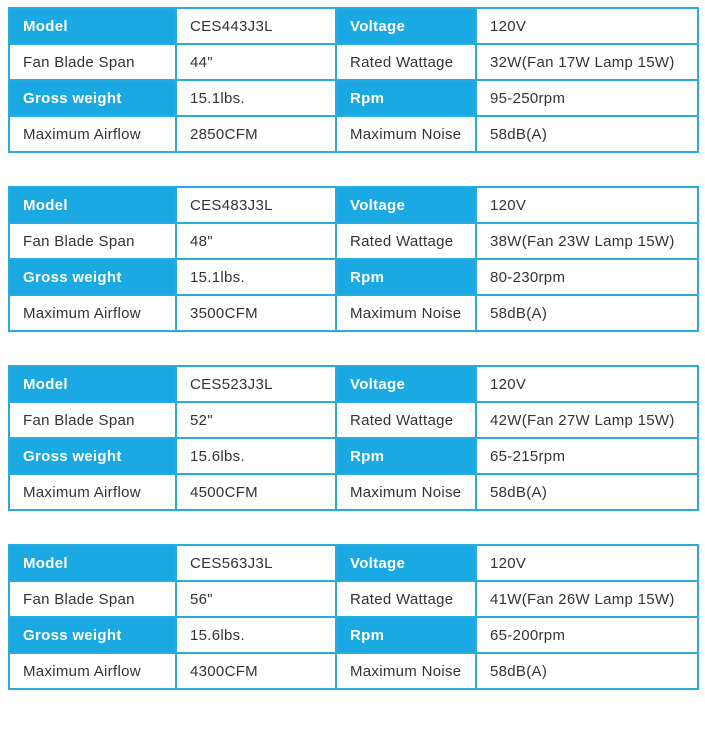  Describe the element at coordinates (587, 635) in the screenshot. I see `spec-value-cell: 65-200rpm` at that location.